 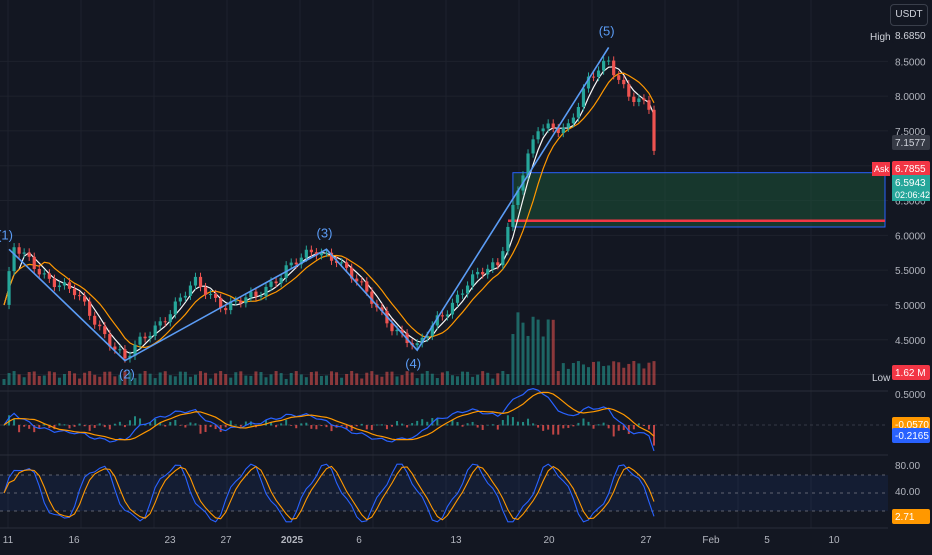 I want to click on wave-label: (3), so click(x=325, y=232).